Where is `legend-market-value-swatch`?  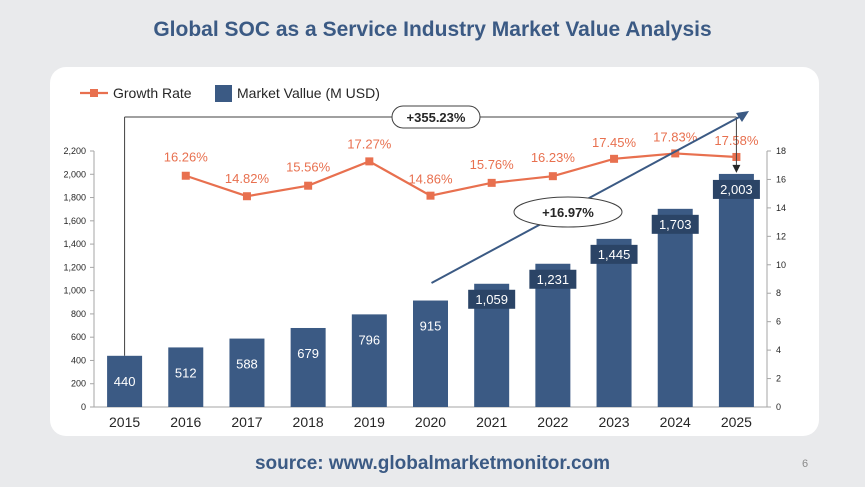
legend-market-value-swatch is located at coordinates (223, 93).